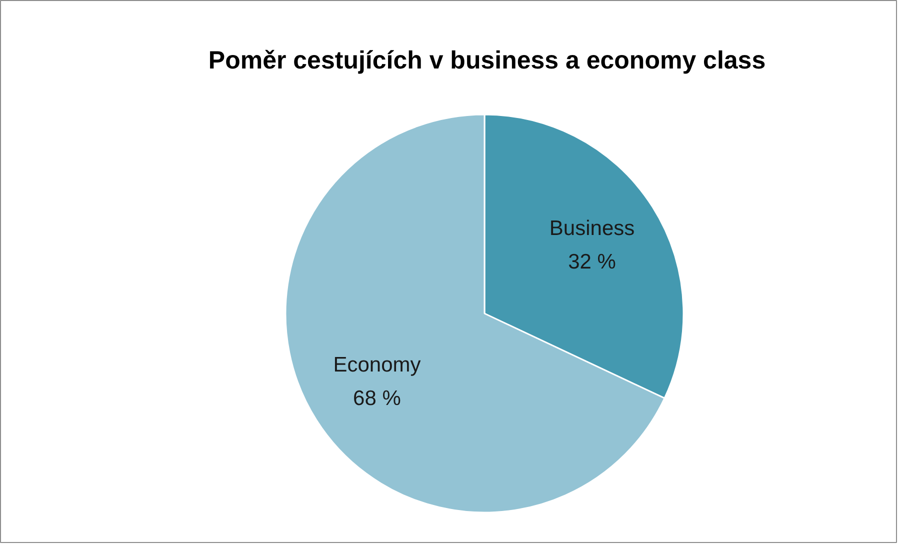 The image size is (899, 545). Describe the element at coordinates (592, 262) in the screenshot. I see `data-label: 32 %` at that location.